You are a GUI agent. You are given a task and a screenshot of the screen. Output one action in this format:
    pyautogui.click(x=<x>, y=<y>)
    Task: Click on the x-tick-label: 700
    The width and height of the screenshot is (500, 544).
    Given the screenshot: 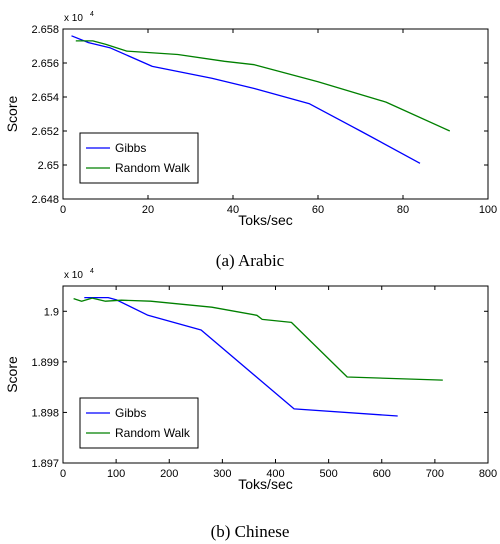 What is the action you would take?
    pyautogui.click(x=435, y=474)
    